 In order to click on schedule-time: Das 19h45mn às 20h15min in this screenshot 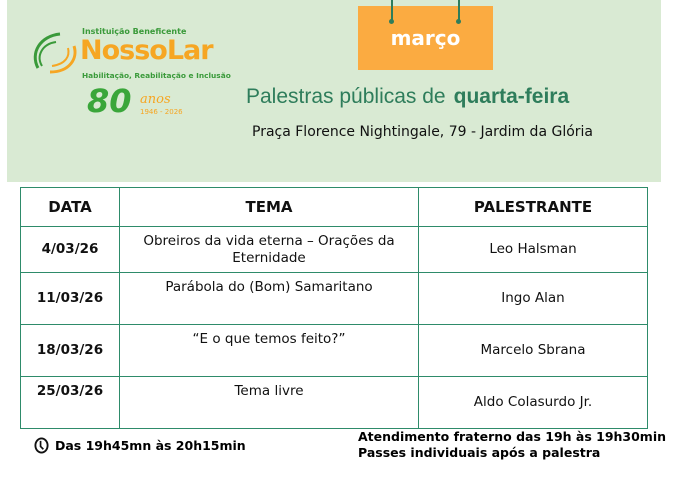, I will do `click(140, 445)`.